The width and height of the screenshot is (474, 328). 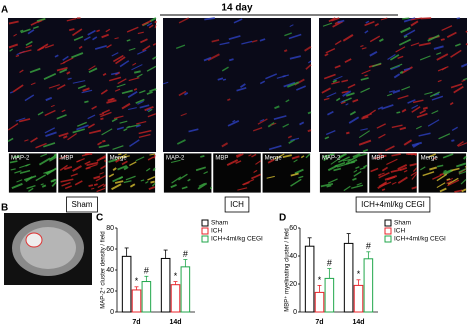 I want to click on legend-swatch, so click(x=388, y=231).